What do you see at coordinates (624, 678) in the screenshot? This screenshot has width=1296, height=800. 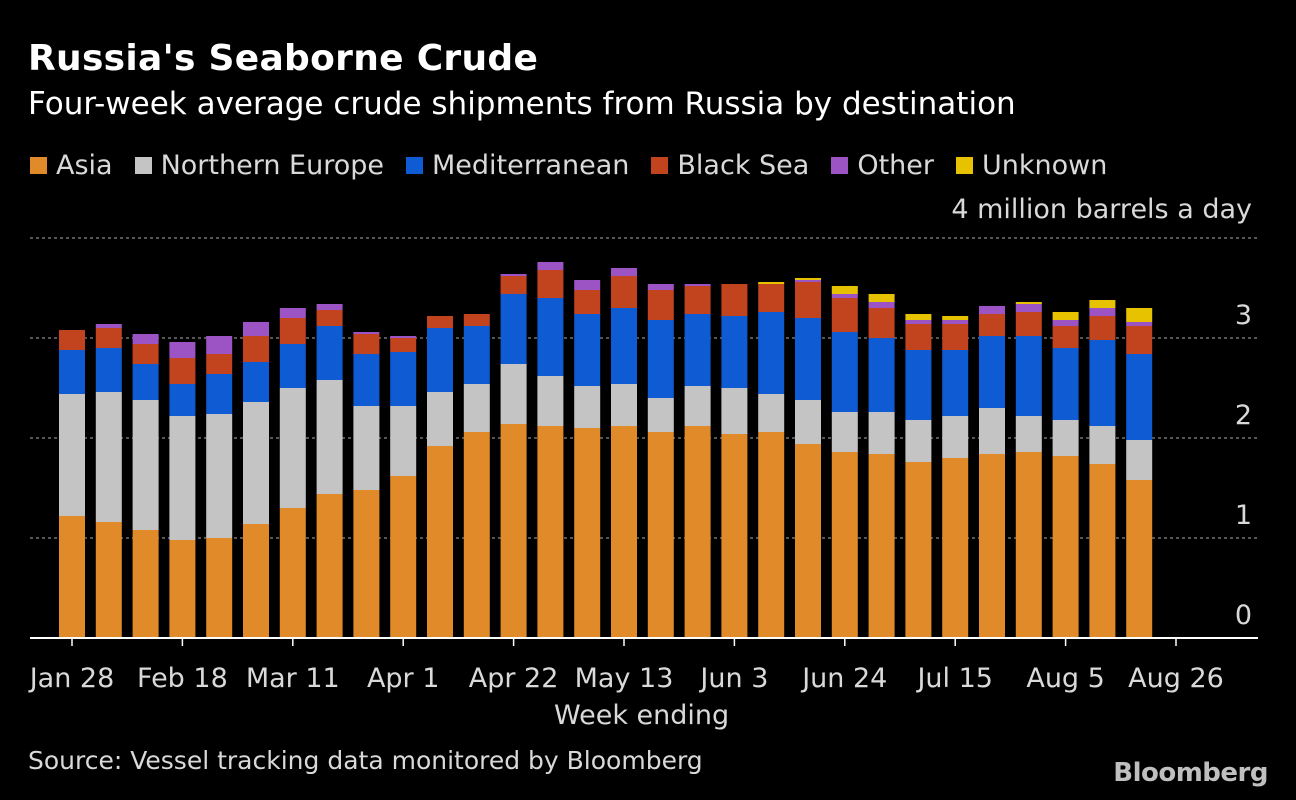 I see `x-tick-label: May 13` at bounding box center [624, 678].